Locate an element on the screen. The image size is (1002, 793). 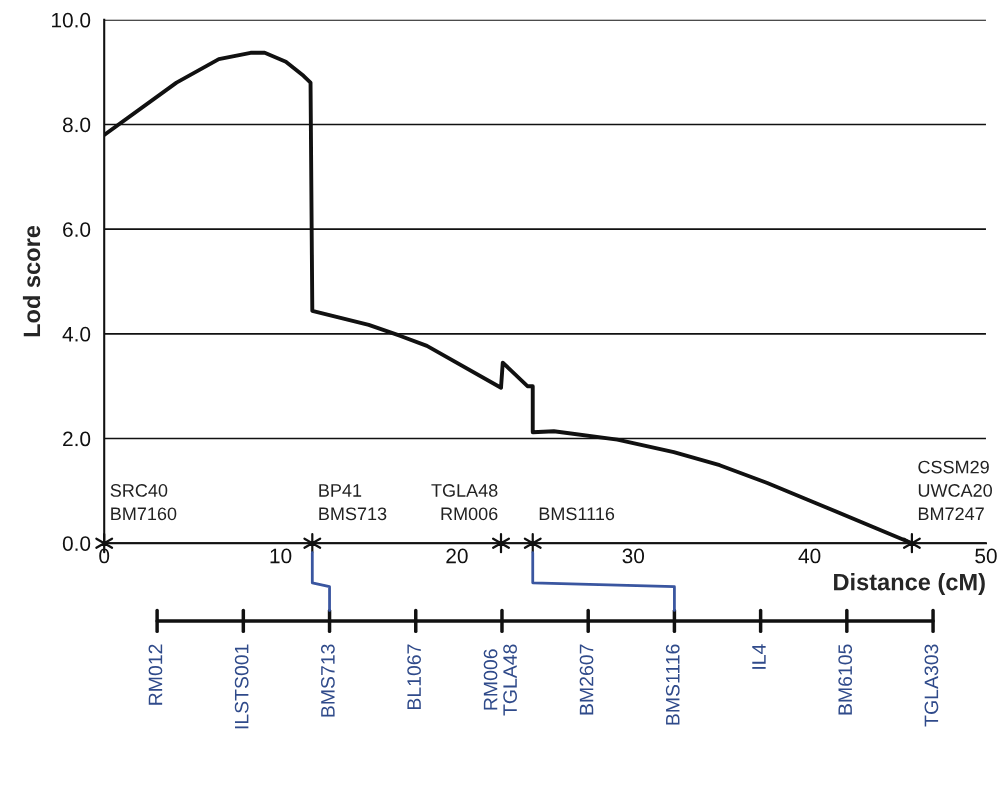
x-tick-label: 20 is located at coordinates (457, 556).